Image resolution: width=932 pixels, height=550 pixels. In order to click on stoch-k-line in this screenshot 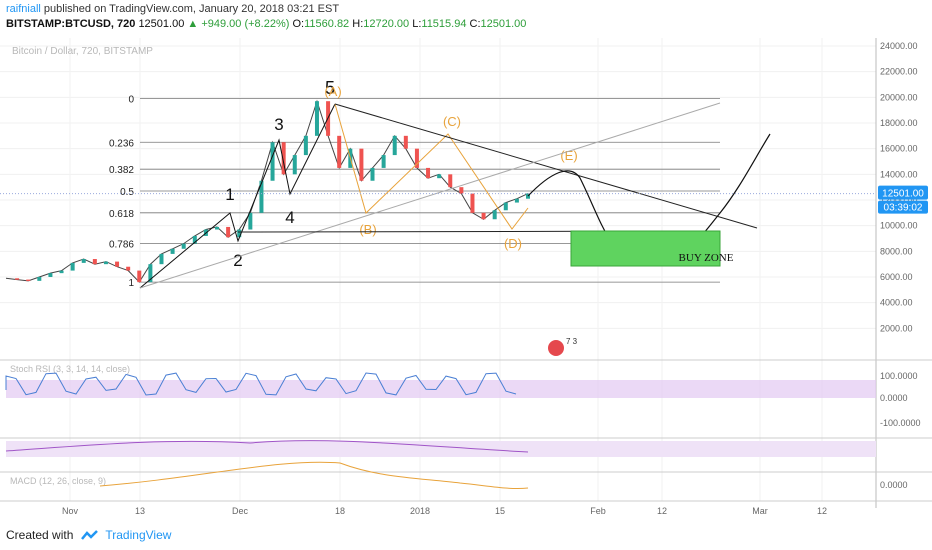, I will do `click(261, 384)`.